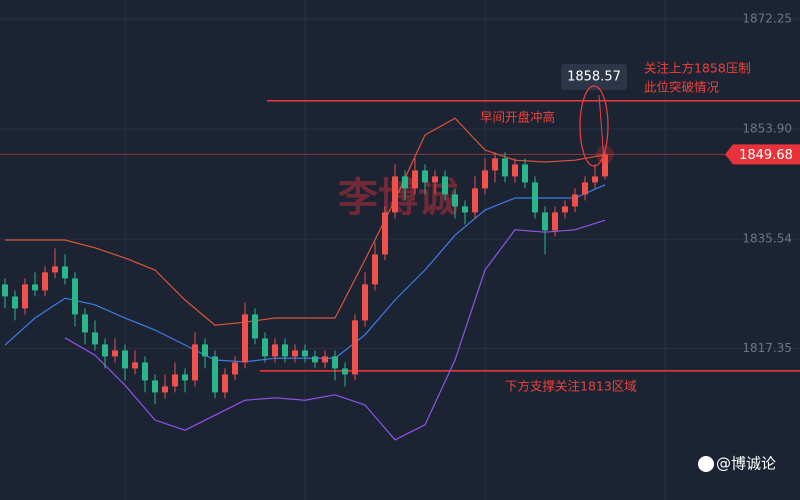  What do you see at coordinates (767, 129) in the screenshot?
I see `y-tick-label: 1853.90` at bounding box center [767, 129].